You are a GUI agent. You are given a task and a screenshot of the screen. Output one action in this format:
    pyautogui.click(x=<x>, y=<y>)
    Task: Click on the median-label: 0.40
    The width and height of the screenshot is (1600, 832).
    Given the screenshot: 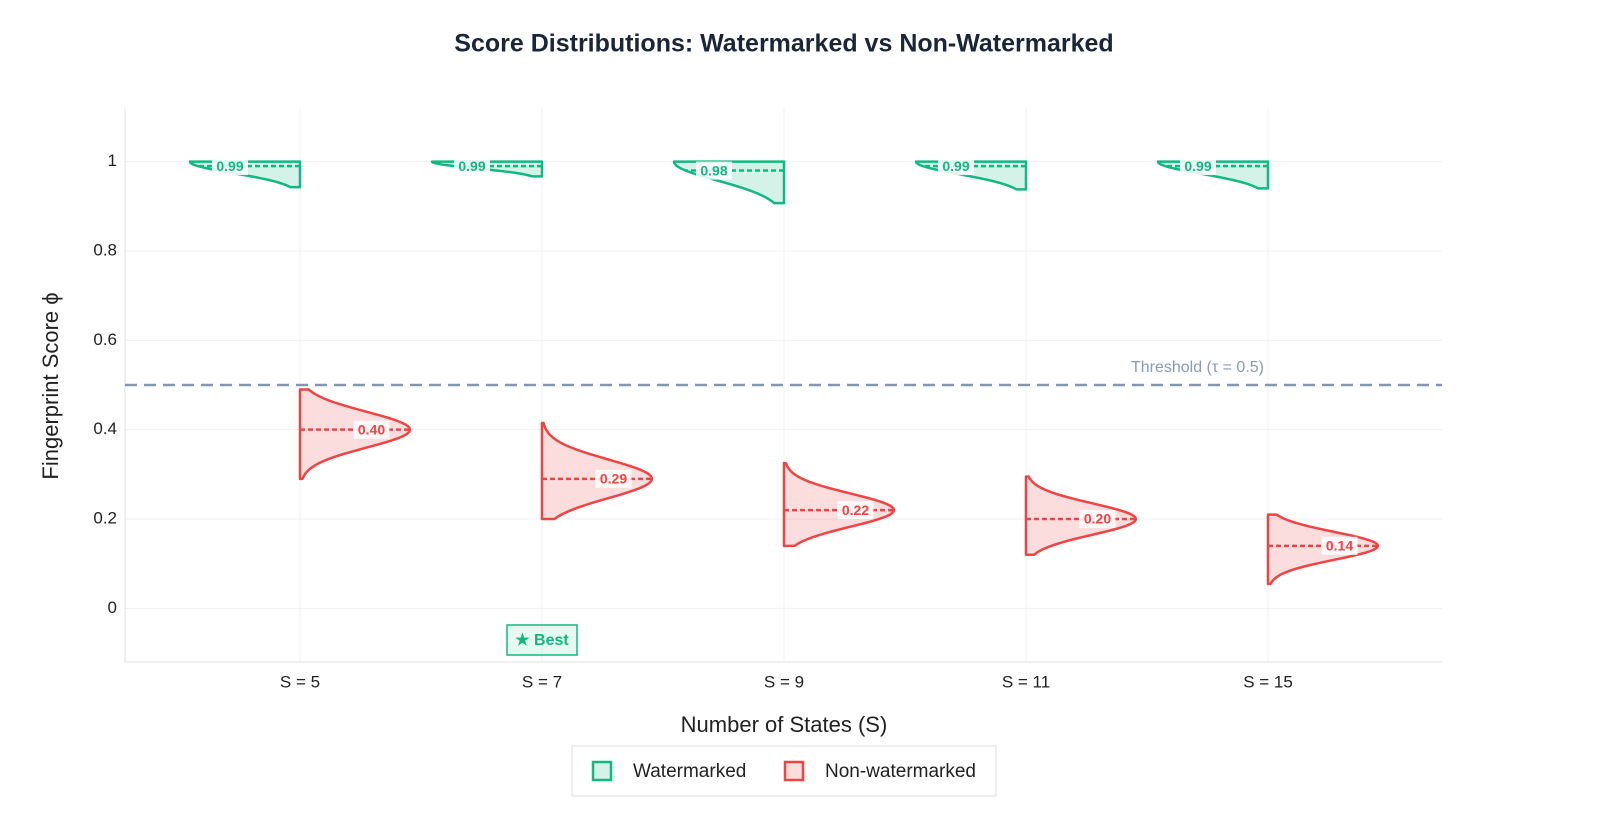 What is the action you would take?
    pyautogui.click(x=371, y=429)
    